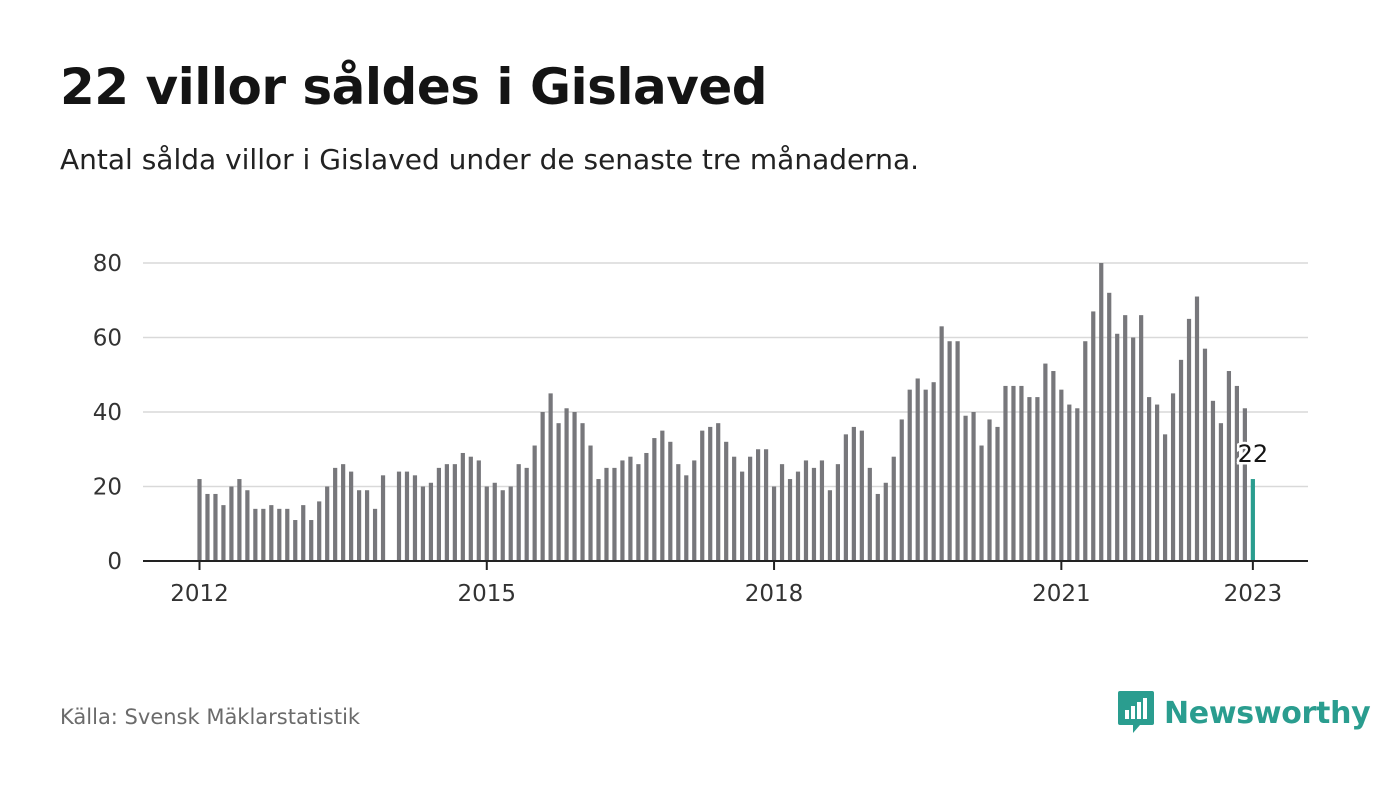  I want to click on bar-chart-speech-bubble-icon, so click(1136, 712).